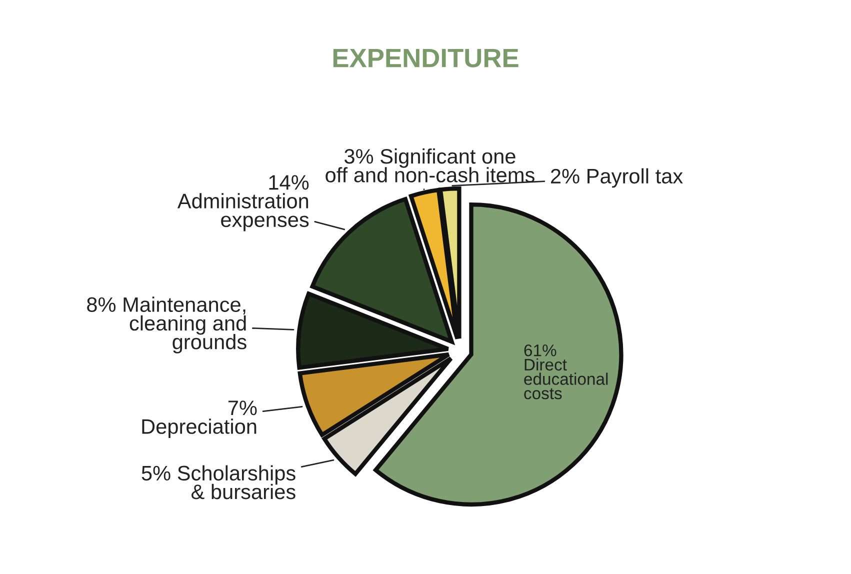 This screenshot has height=574, width=851. Describe the element at coordinates (425, 58) in the screenshot. I see `chart-title: EXPENDITURE` at that location.